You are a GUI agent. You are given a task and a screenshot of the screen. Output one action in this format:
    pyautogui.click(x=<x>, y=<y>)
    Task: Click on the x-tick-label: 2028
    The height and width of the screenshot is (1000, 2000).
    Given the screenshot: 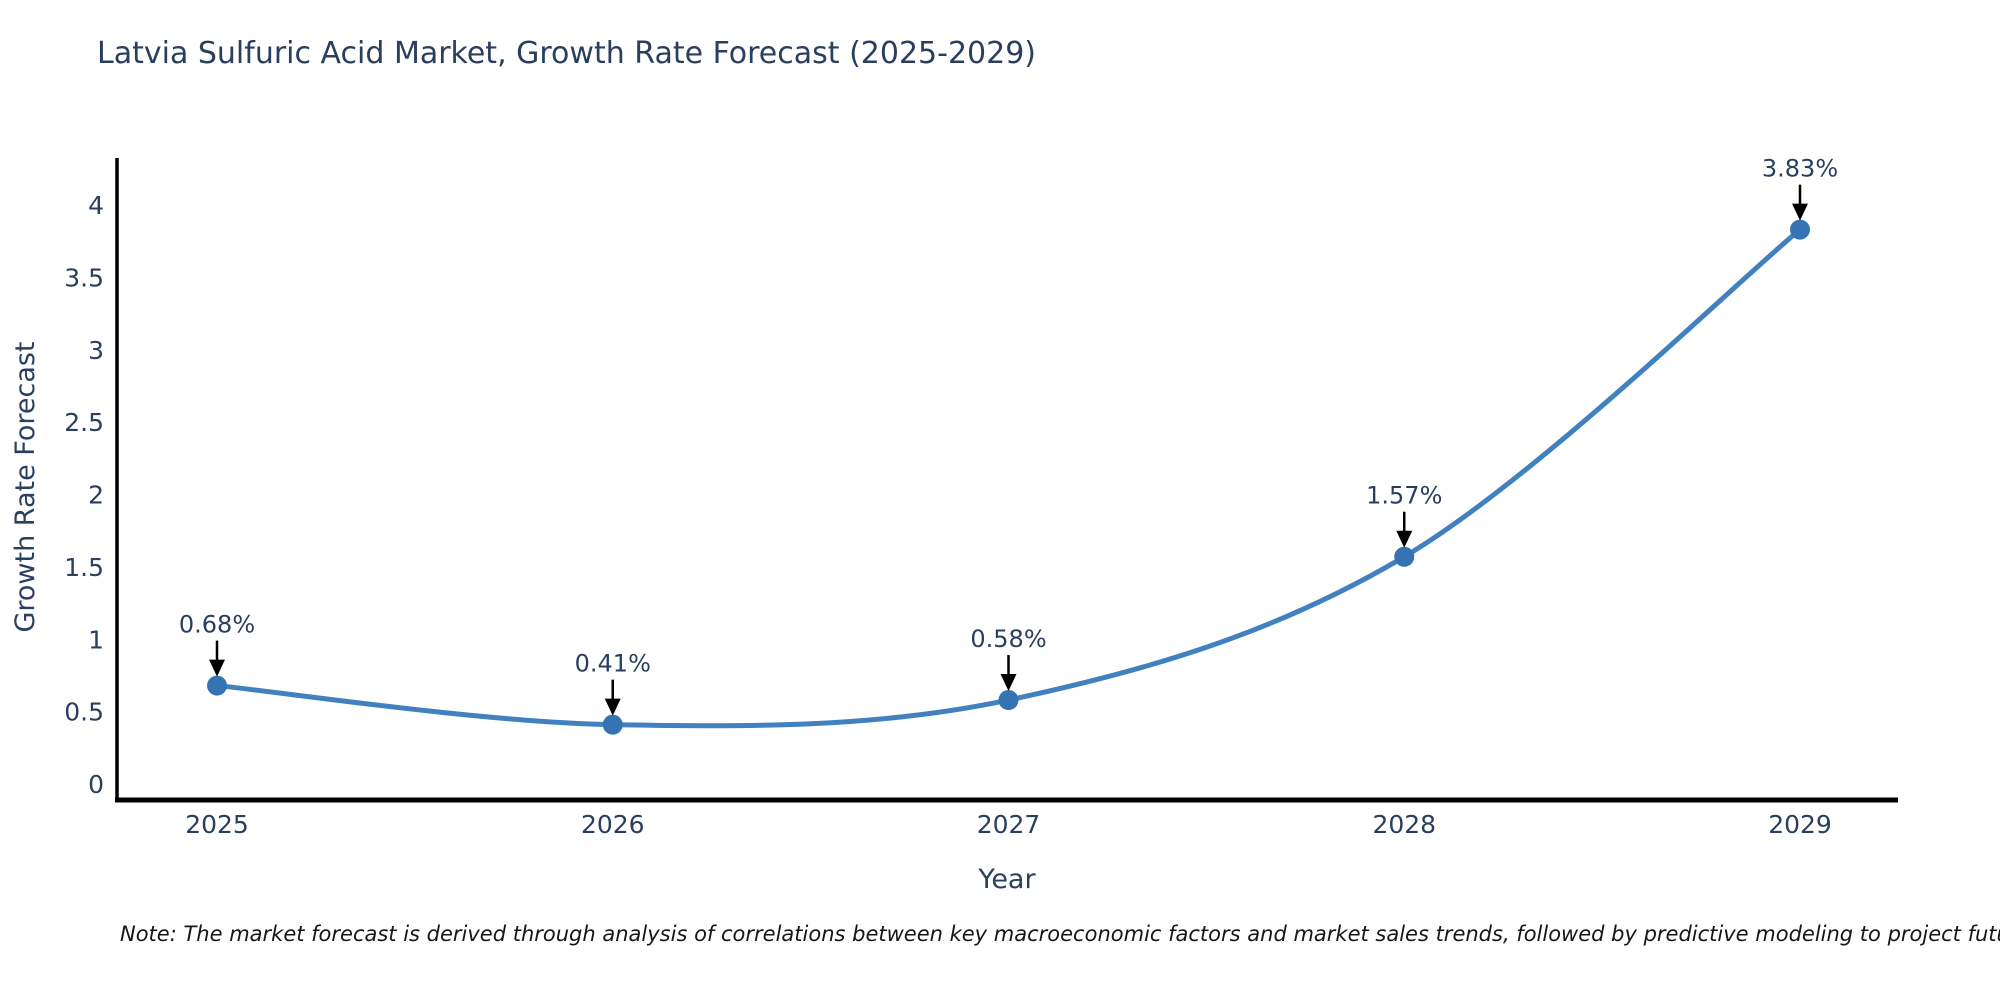 What is the action you would take?
    pyautogui.click(x=1404, y=824)
    